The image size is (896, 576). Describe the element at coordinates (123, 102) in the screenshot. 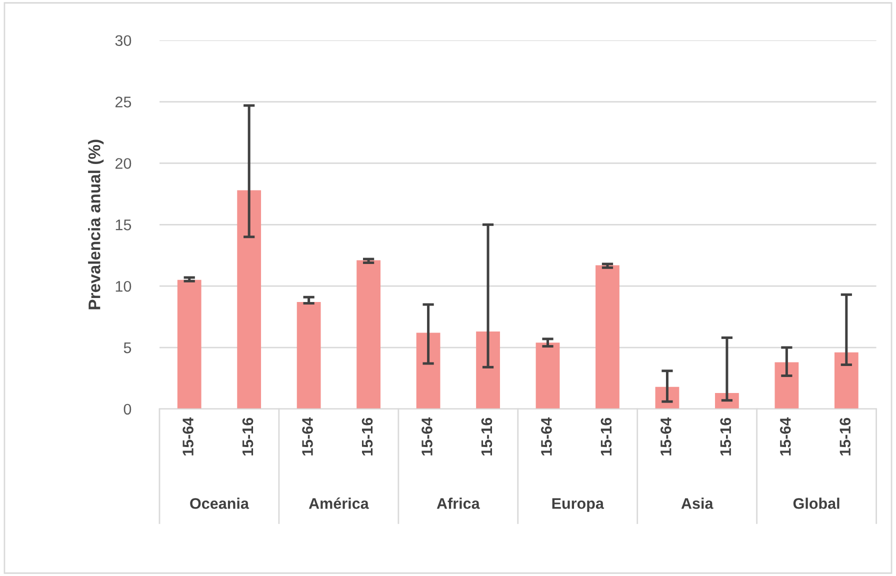

I see `y-tick-label: 25` at that location.